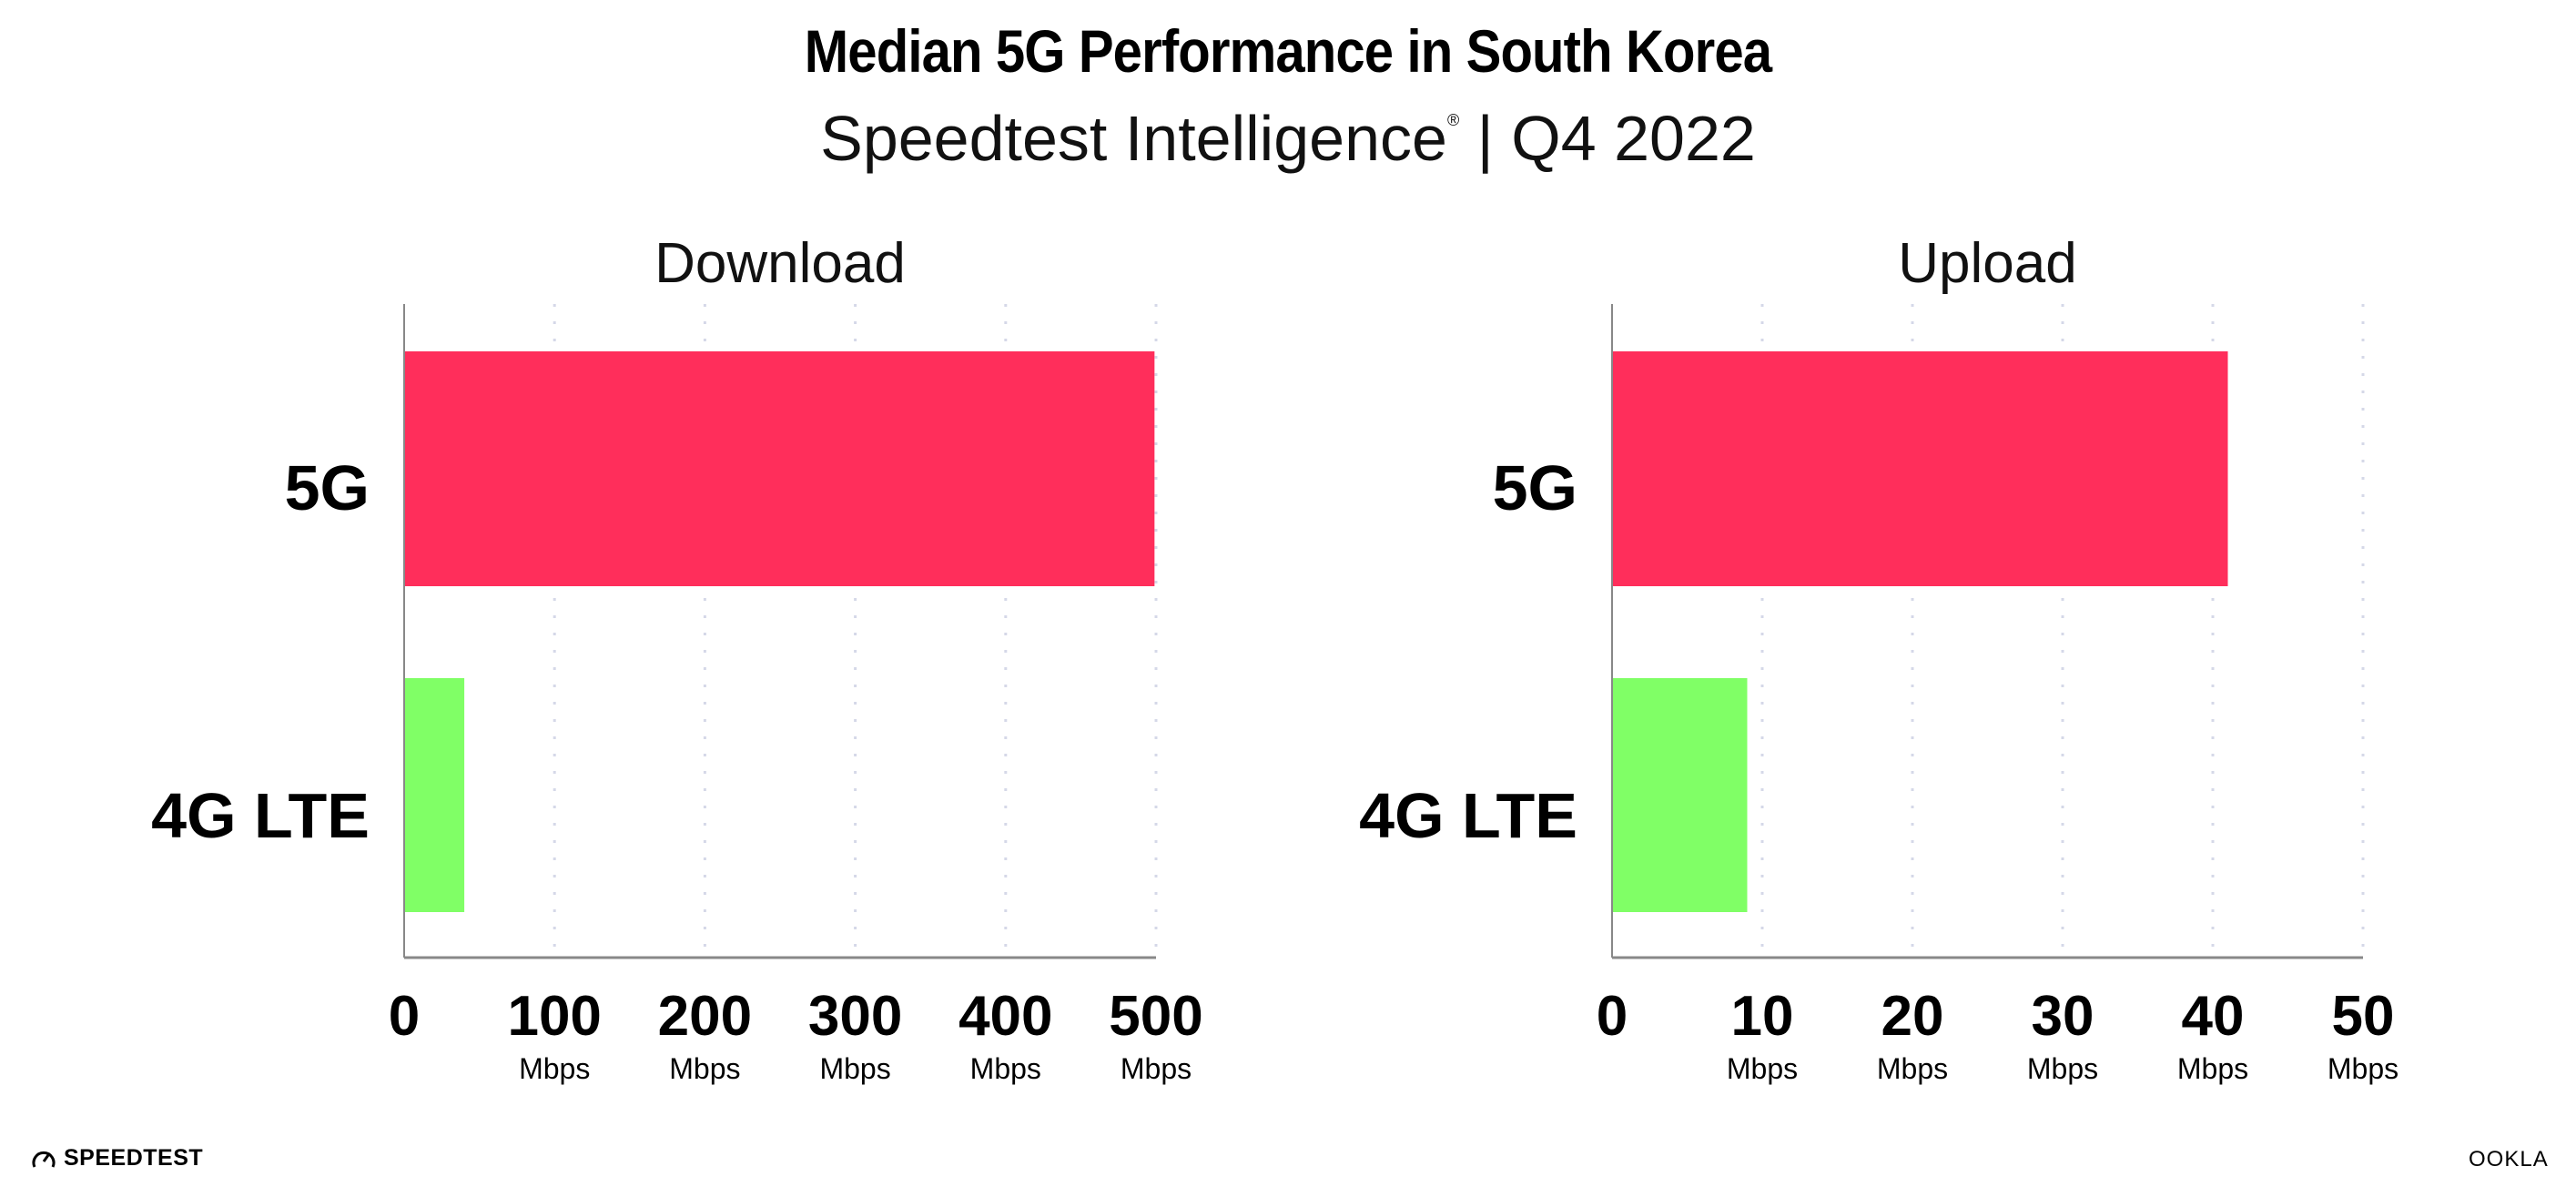  I want to click on subtitle-text: Speedtest Intelligence, so click(1133, 138).